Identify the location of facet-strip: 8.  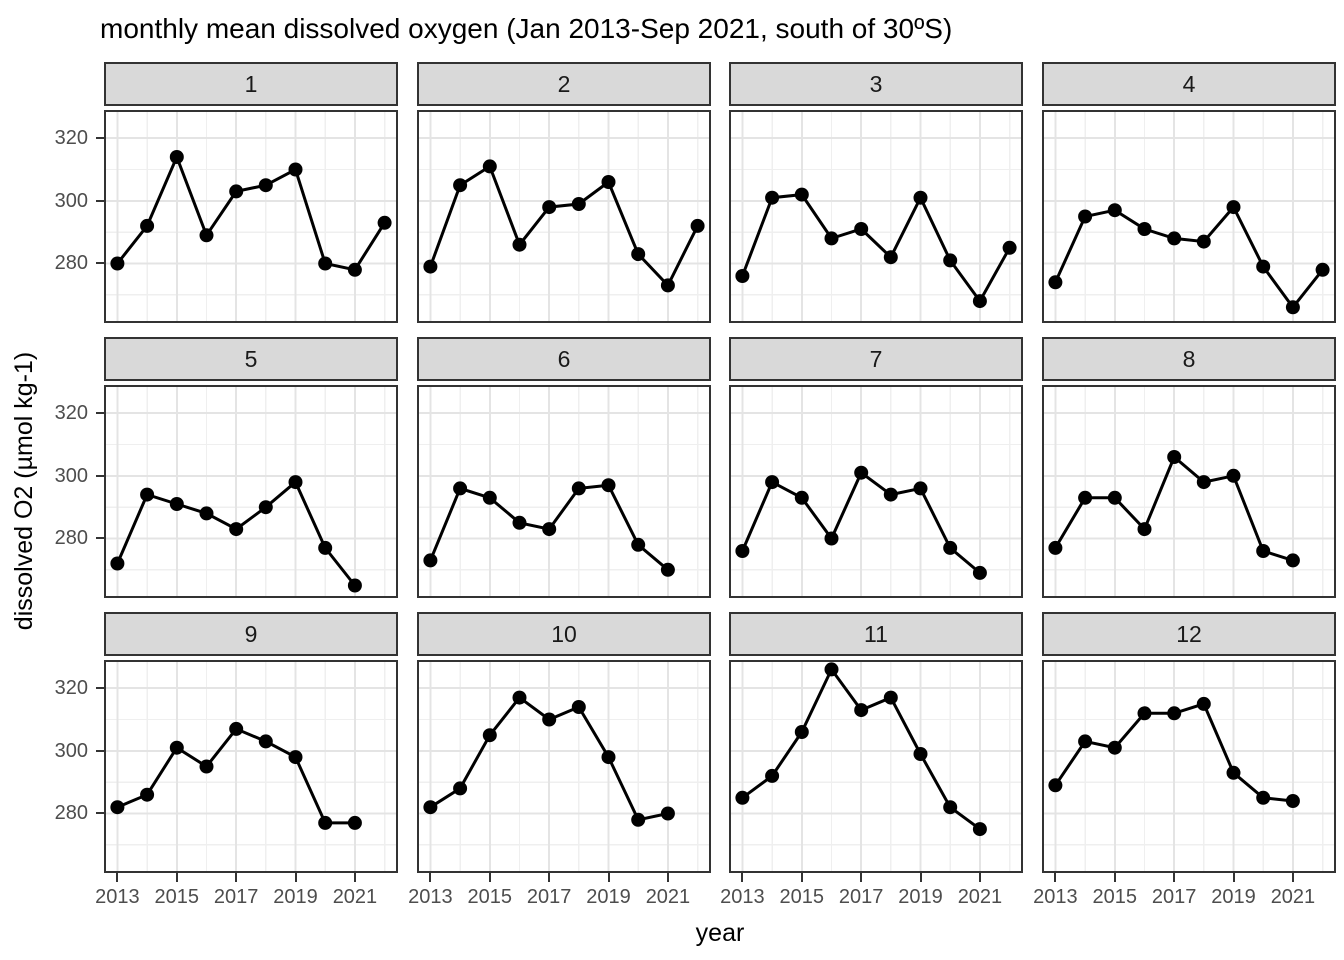
(1189, 359).